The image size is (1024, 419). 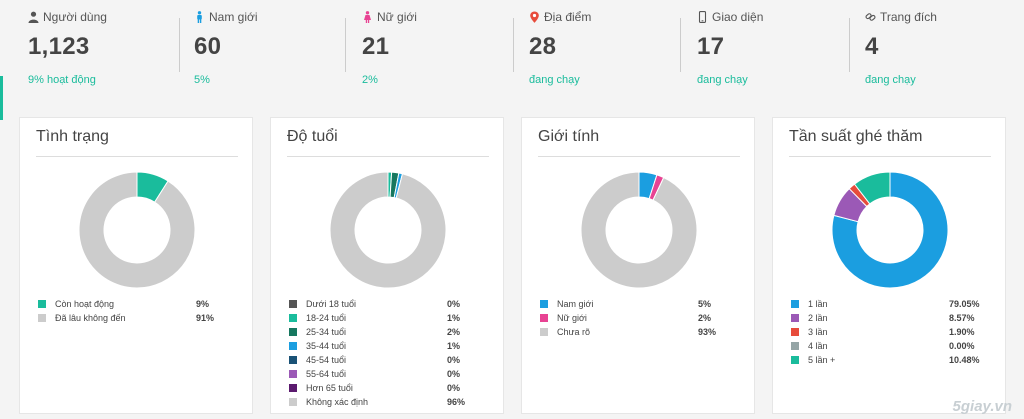 What do you see at coordinates (639, 318) in the screenshot?
I see `legend-item: Nữ giới 2%` at bounding box center [639, 318].